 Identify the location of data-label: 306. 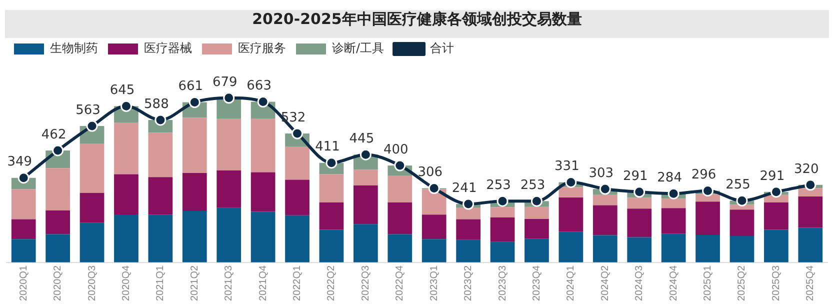
(430, 172).